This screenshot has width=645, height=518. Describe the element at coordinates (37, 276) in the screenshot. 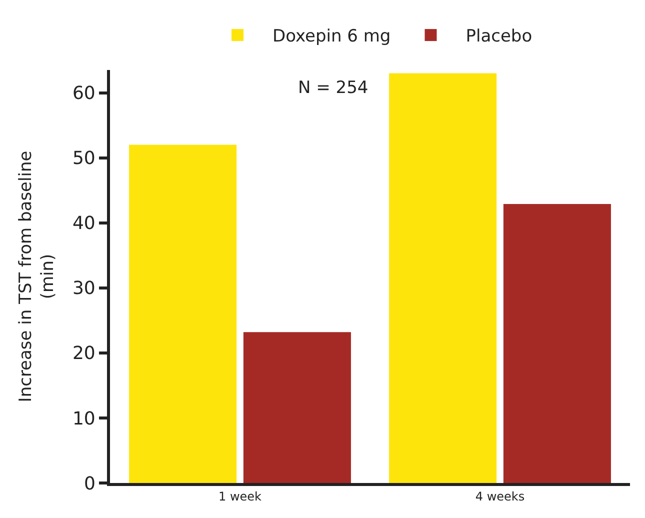

I see `y-axis-title: Increase in TST from baseline (min)` at that location.